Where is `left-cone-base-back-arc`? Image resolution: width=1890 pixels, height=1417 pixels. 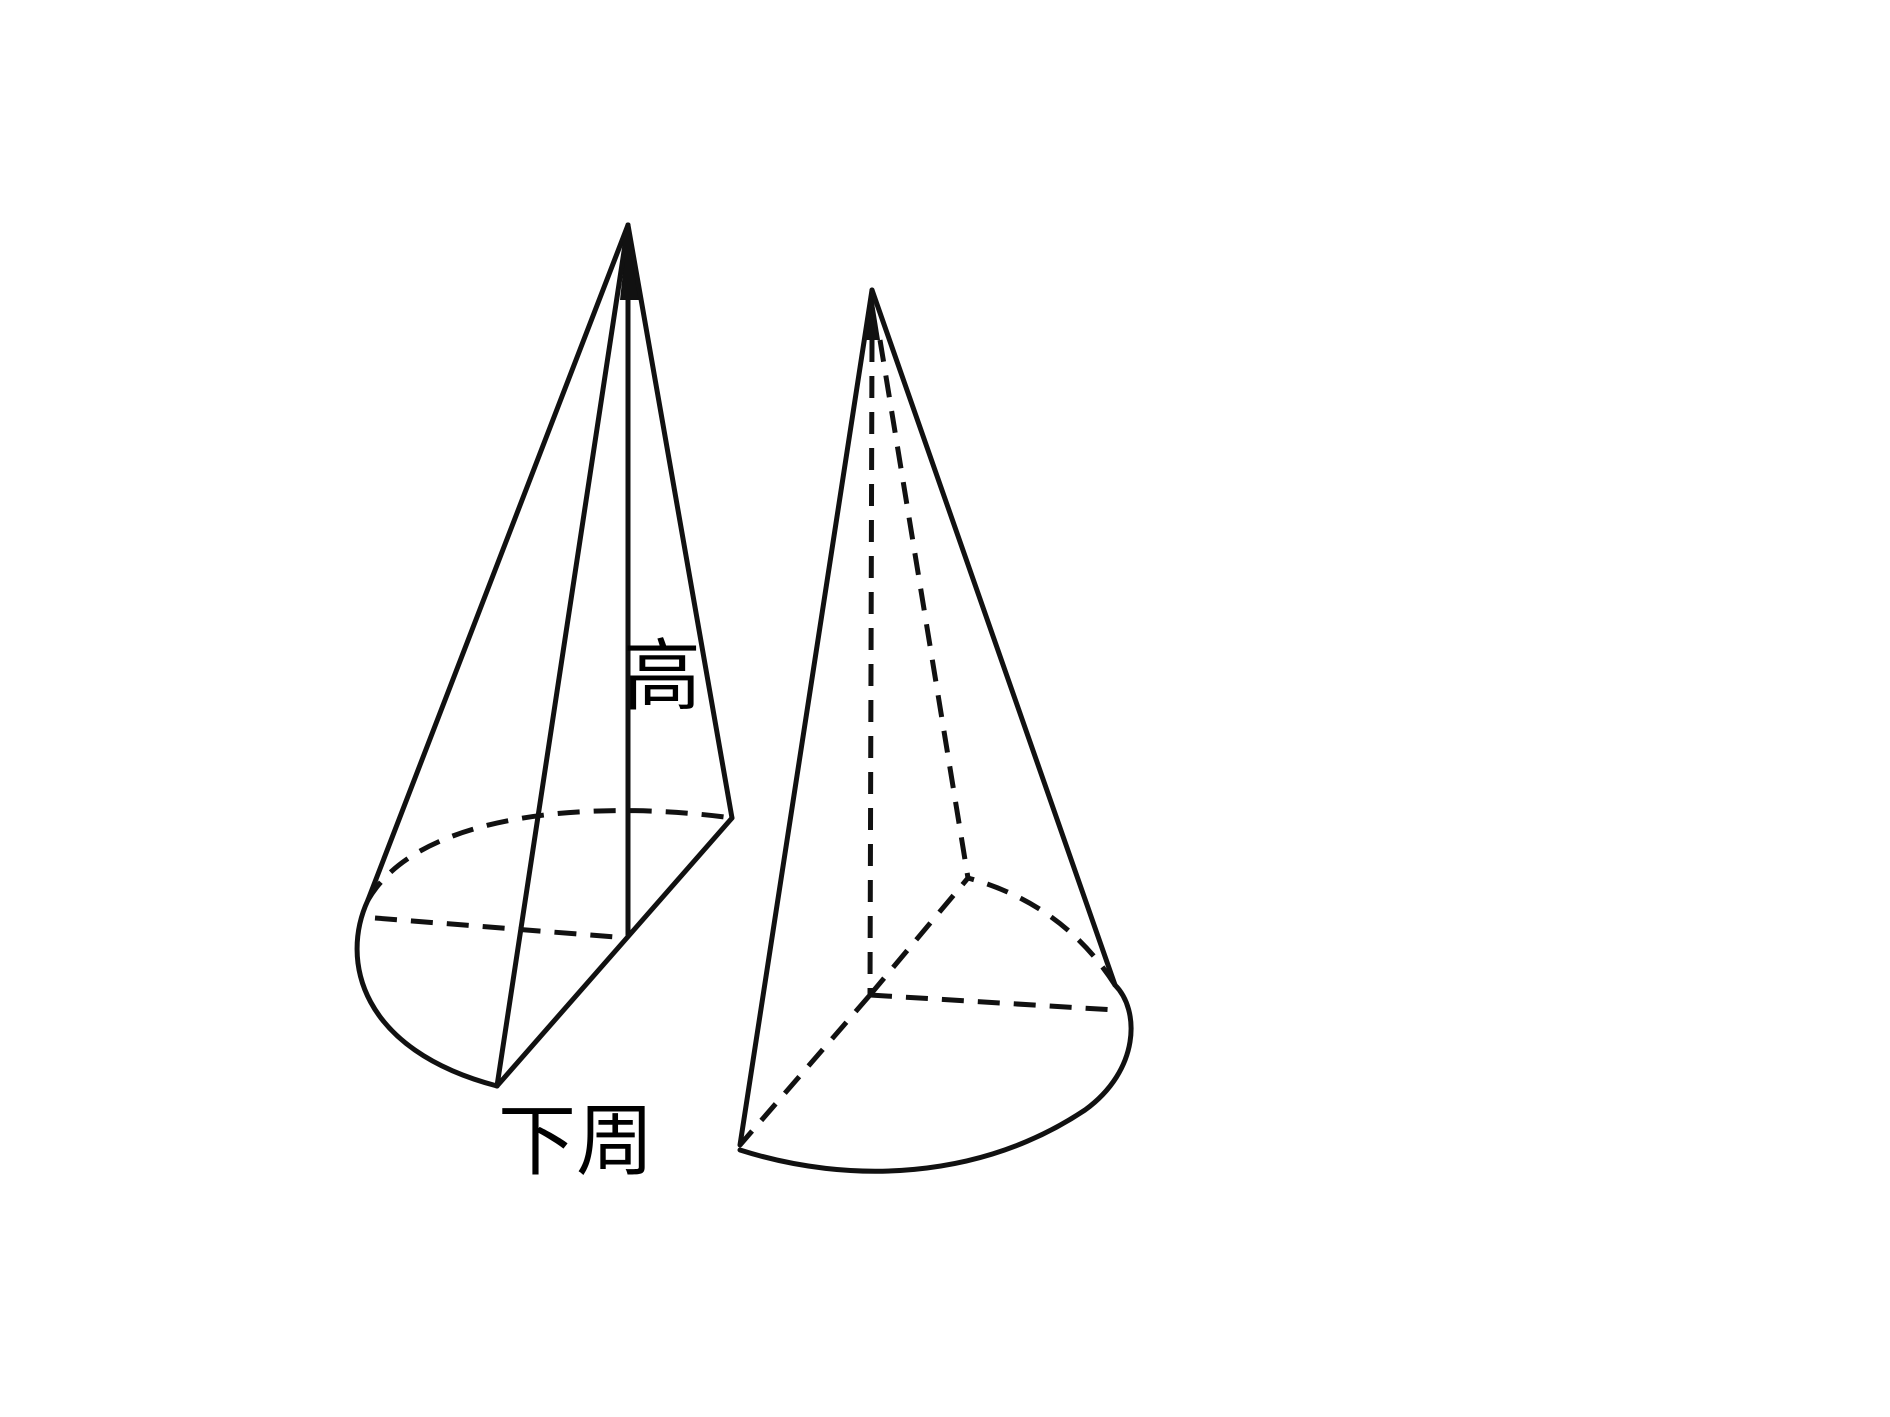 left-cone-base-back-arc is located at coordinates (549, 855).